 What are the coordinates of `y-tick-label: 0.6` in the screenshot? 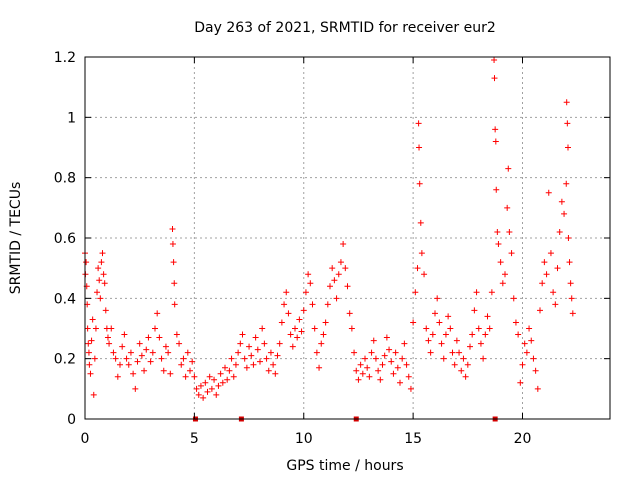 It's located at (65, 239).